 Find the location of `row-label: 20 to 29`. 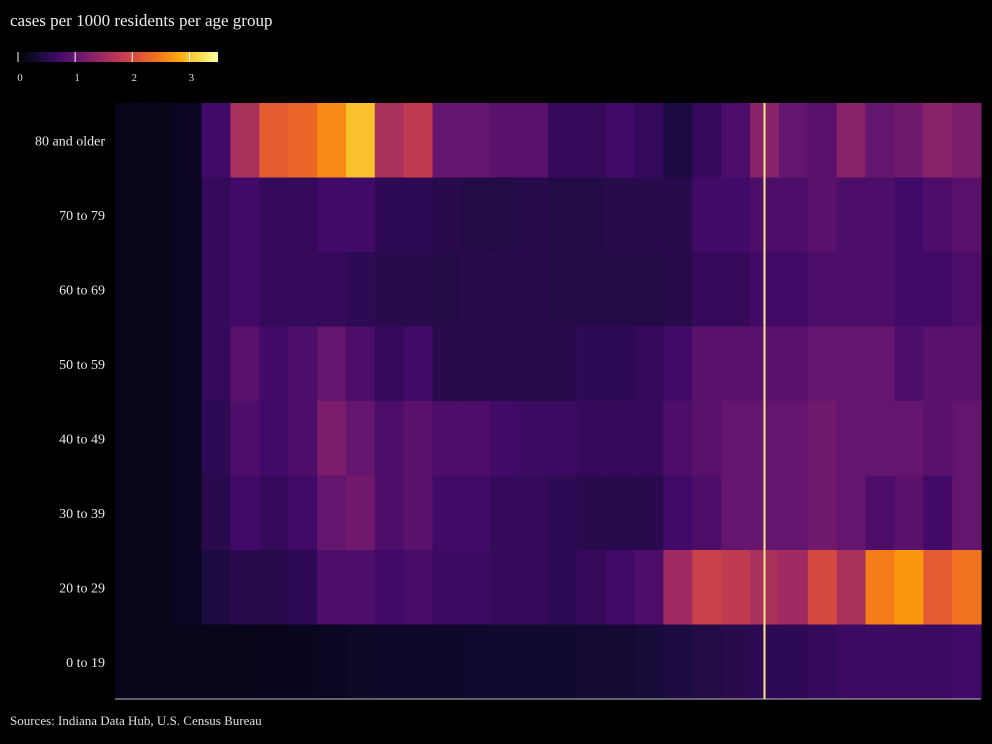

row-label: 20 to 29 is located at coordinates (82, 588).